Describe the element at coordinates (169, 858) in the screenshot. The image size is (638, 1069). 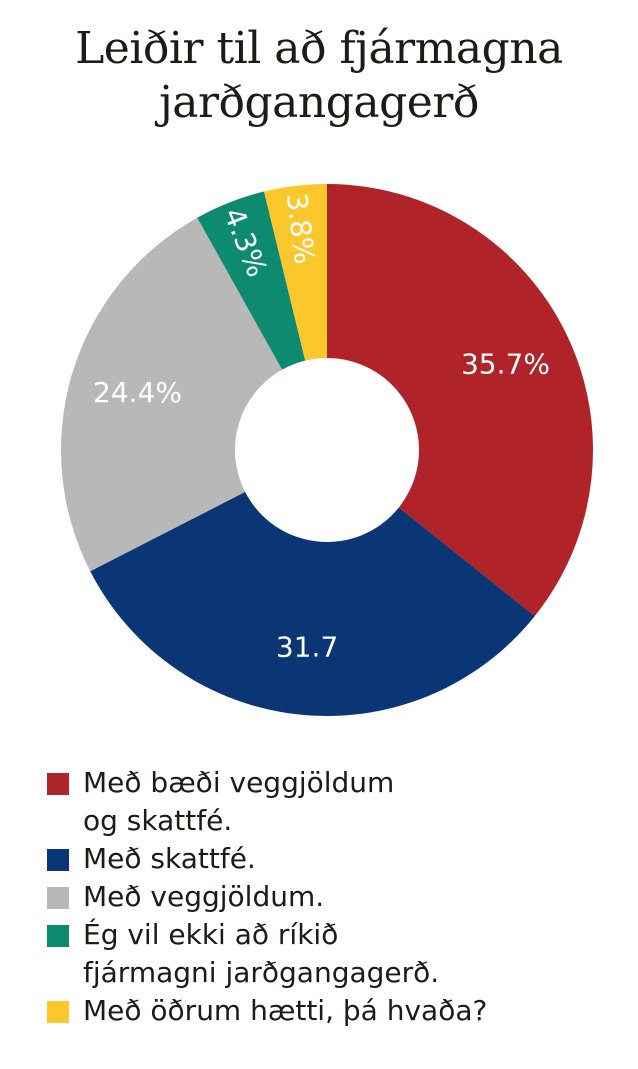
I see `legend-label-2: Með skattfé.` at that location.